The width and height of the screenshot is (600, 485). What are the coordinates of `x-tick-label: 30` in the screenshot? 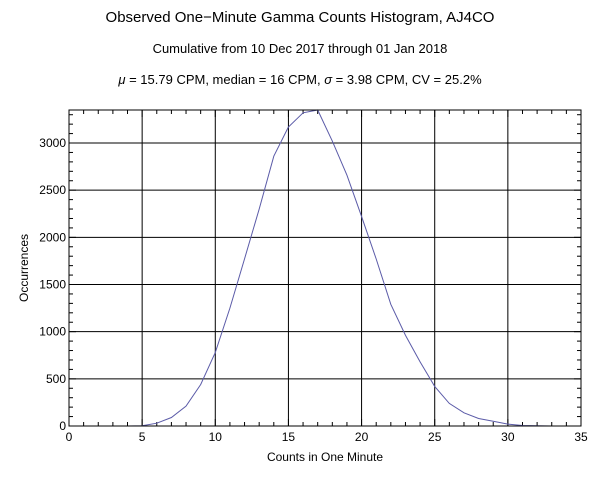 It's located at (508, 437).